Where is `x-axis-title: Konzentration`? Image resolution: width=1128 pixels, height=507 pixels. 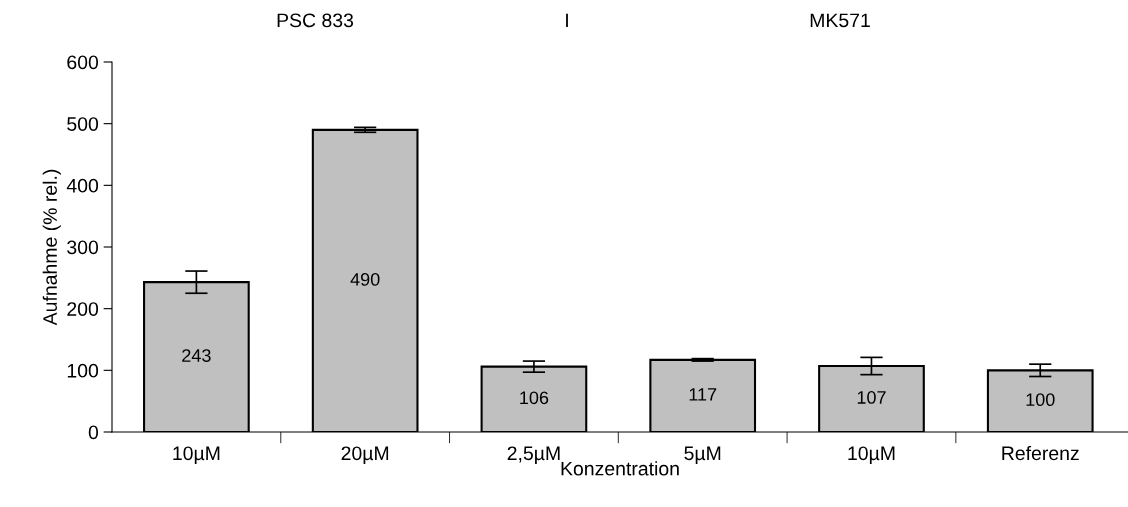
x-axis-title: Konzentration is located at coordinates (620, 468).